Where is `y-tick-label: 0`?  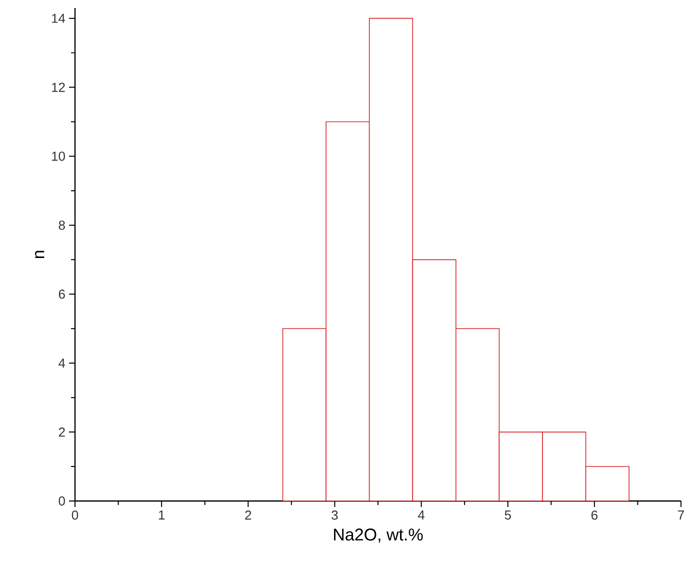
y-tick-label: 0 is located at coordinates (61, 501).